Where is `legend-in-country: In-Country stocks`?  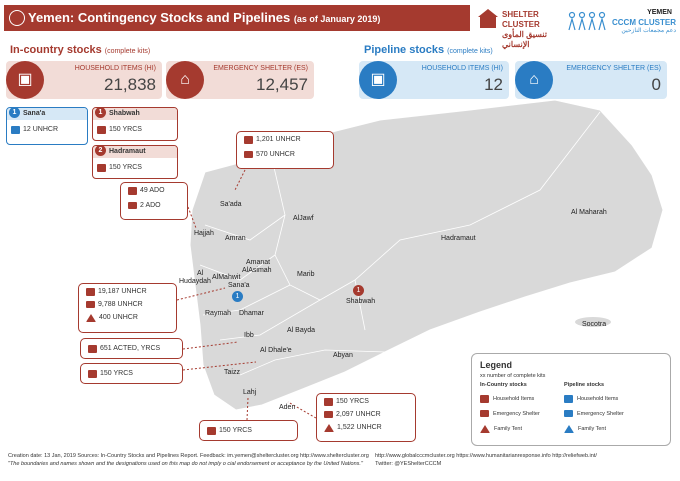 legend-in-country: In-Country stocks is located at coordinates (503, 385).